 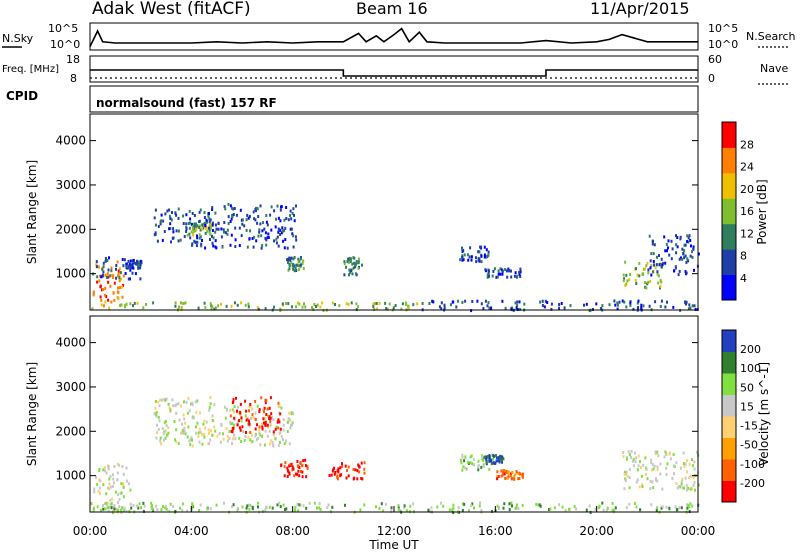 I want to click on colorbar-tick-label: 24, so click(x=747, y=167).